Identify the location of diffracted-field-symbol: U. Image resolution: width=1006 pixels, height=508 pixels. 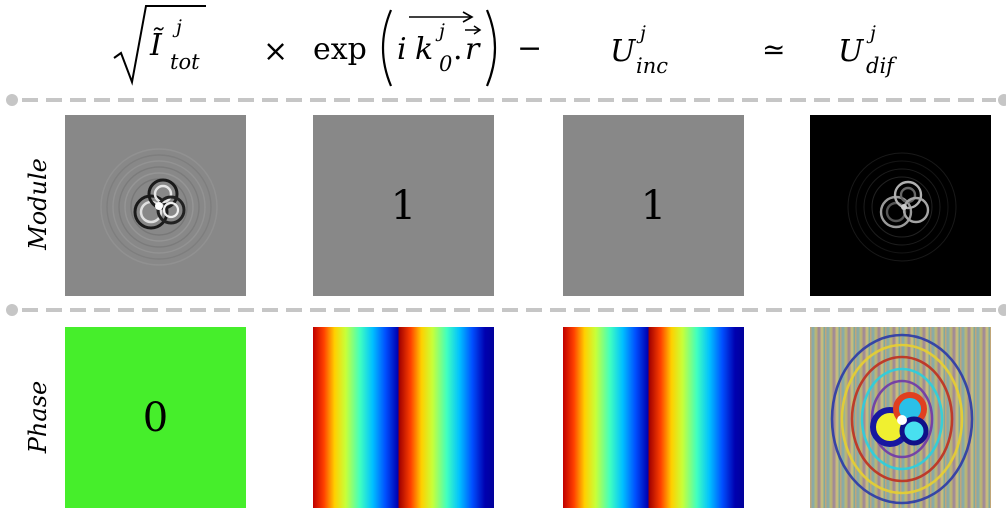
(851, 51).